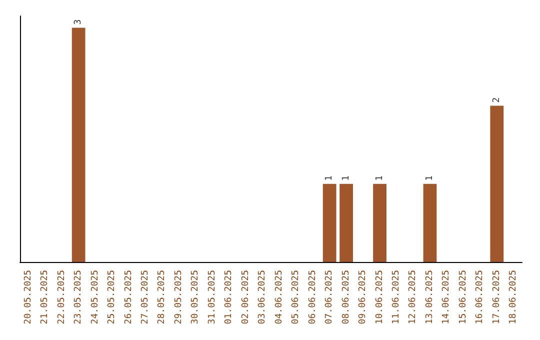  I want to click on x-tick-label: 01.06.2025, so click(229, 297).